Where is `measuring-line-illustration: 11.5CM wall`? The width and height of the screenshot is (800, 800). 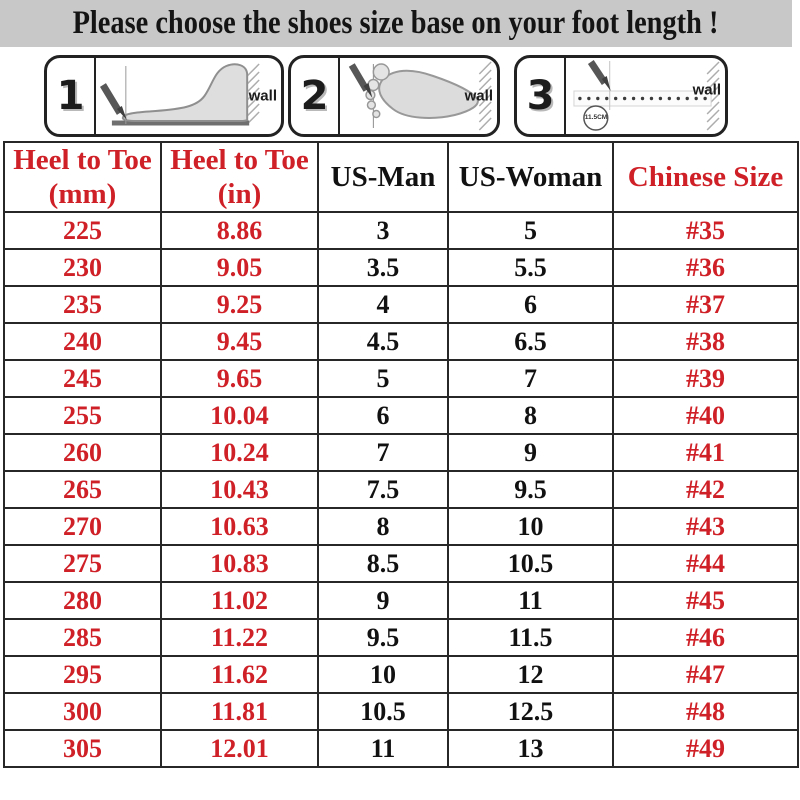 measuring-line-illustration: 11.5CM wall is located at coordinates (645, 96).